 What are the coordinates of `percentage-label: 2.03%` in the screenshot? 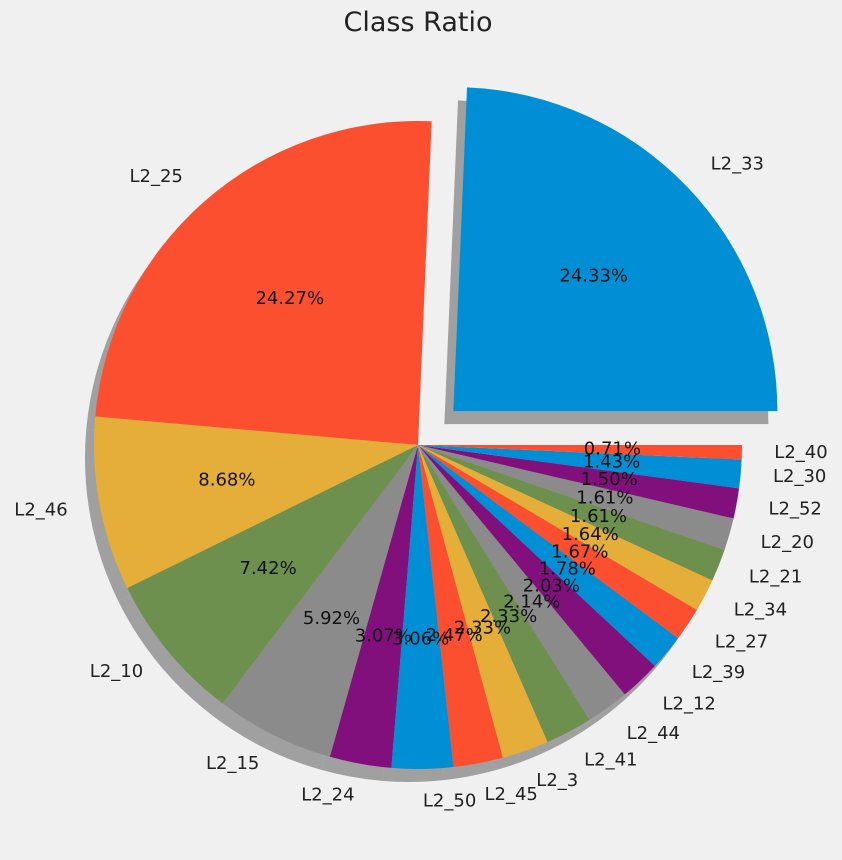 It's located at (551, 585).